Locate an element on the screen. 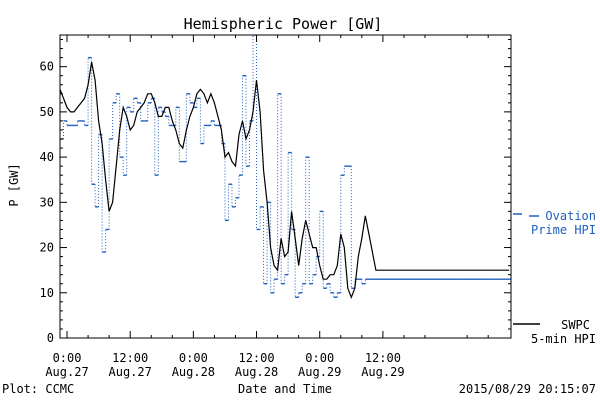 This screenshot has width=600, height=400. y-axis-label: P [GW] is located at coordinates (14, 184).